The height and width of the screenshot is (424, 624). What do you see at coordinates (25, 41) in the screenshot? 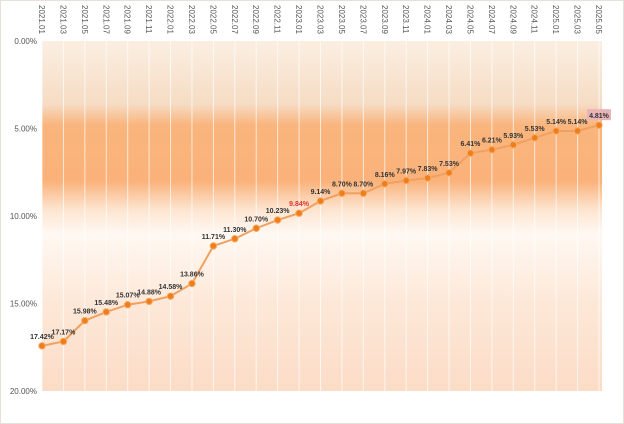
I see `y-tick-label: 0.00%` at bounding box center [25, 41].